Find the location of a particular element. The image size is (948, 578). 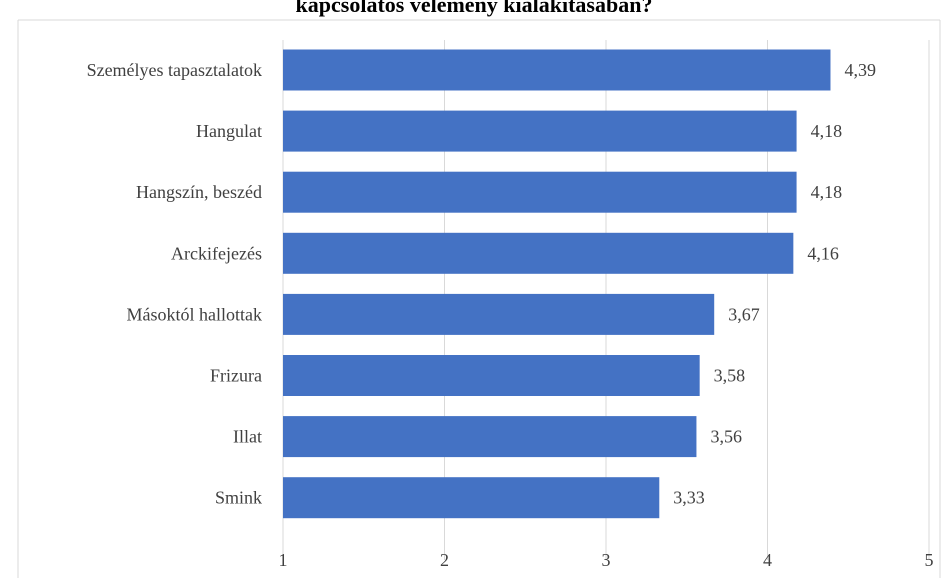

category-label: Személyes tapasztalatok is located at coordinates (174, 70).